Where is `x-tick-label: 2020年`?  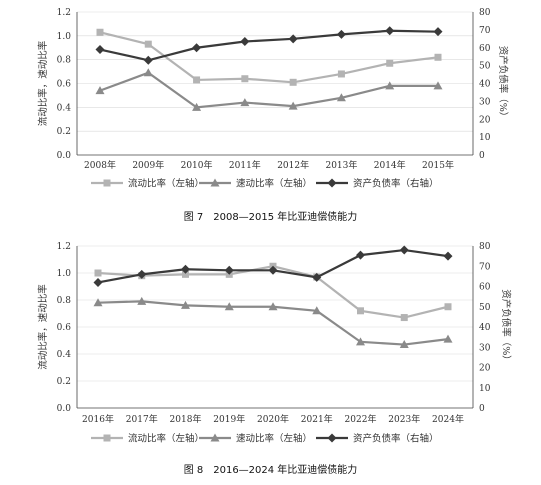
x-tick-label: 2020年 is located at coordinates (273, 419).